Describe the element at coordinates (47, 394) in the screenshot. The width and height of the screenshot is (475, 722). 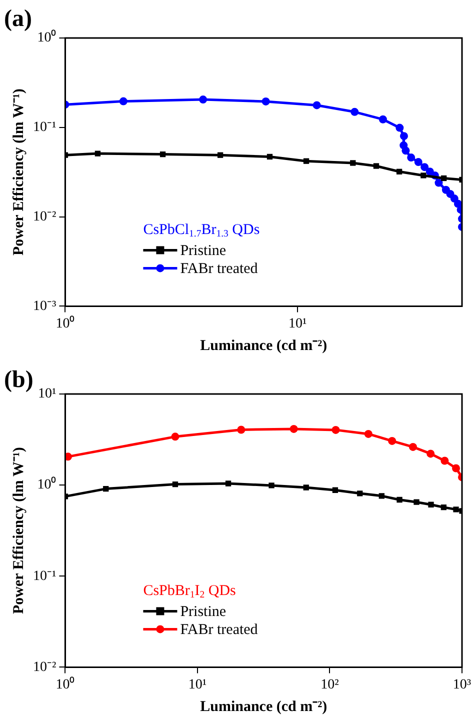
I see `y-tick-label: 10¹` at that location.